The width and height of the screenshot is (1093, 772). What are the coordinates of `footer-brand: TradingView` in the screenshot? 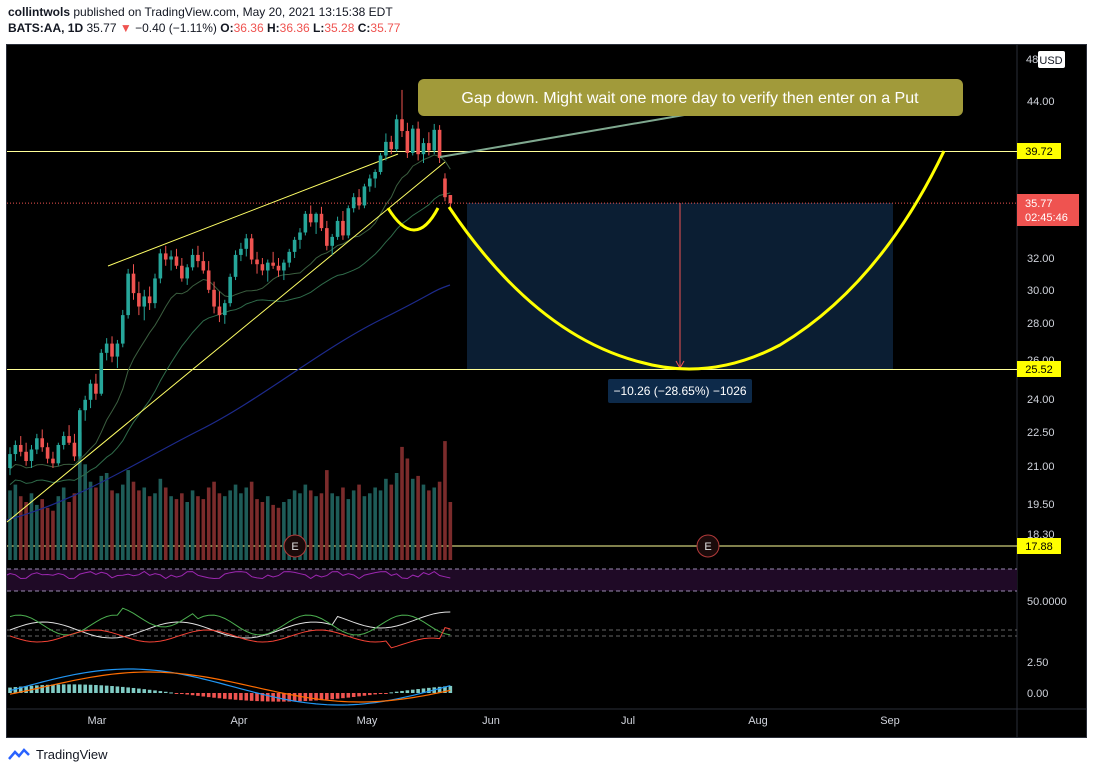 It's located at (72, 754).